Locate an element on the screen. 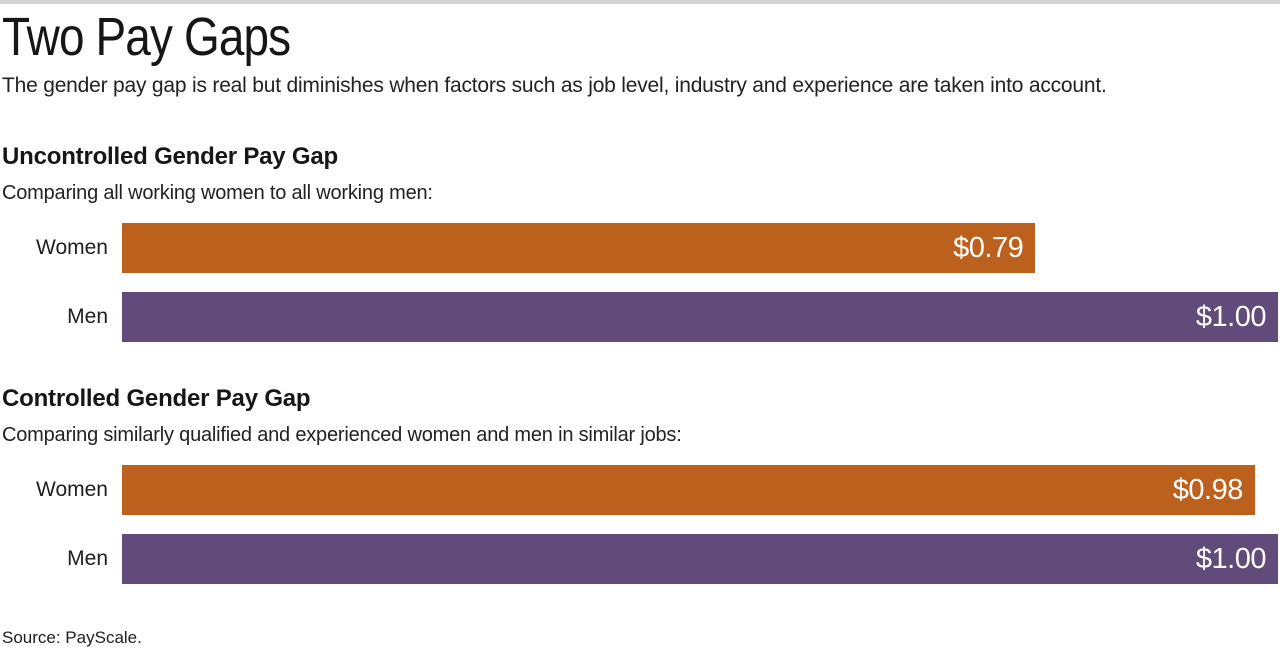 This screenshot has width=1280, height=655. uncontrolled-women-value: $0.79 is located at coordinates (988, 247).